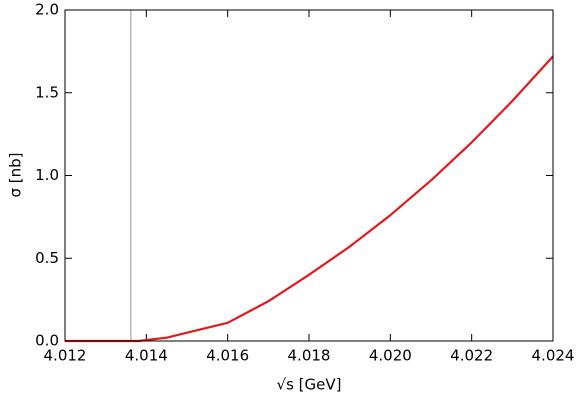 Image resolution: width=581 pixels, height=402 pixels. I want to click on x-tick-label: 4.024, so click(553, 356).